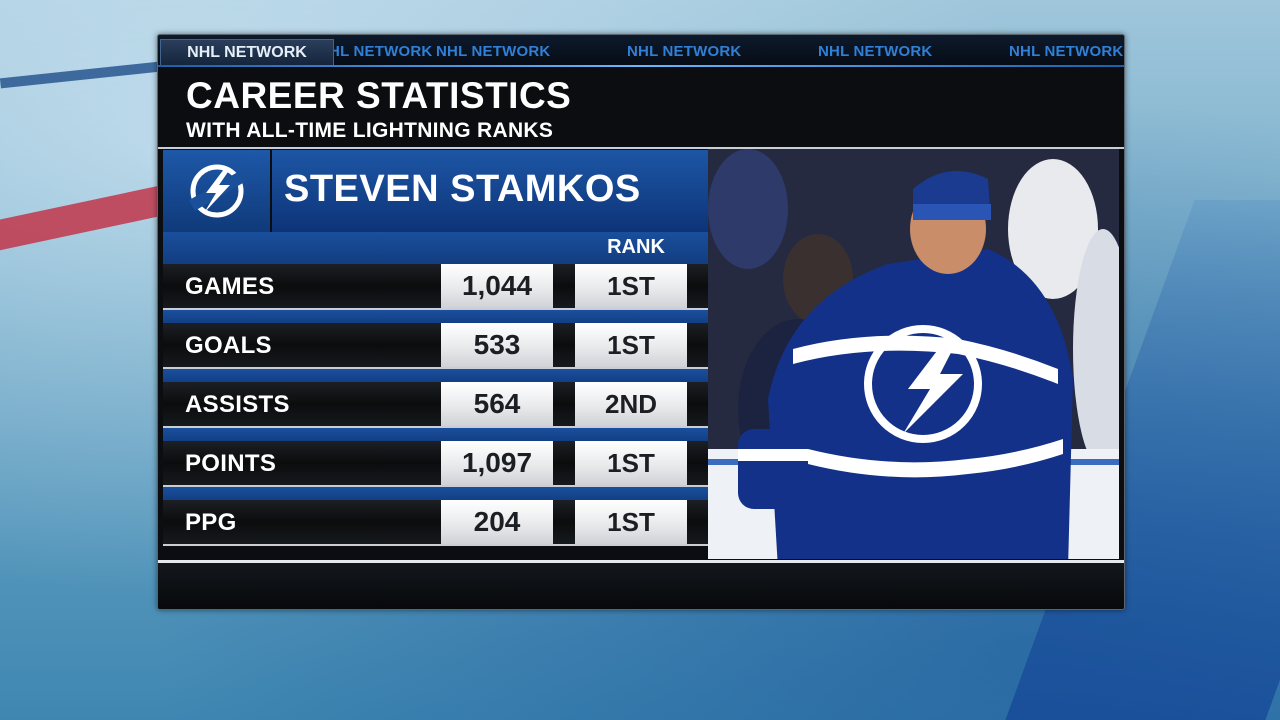 The width and height of the screenshot is (1280, 720). What do you see at coordinates (641, 148) in the screenshot?
I see `title-divider` at bounding box center [641, 148].